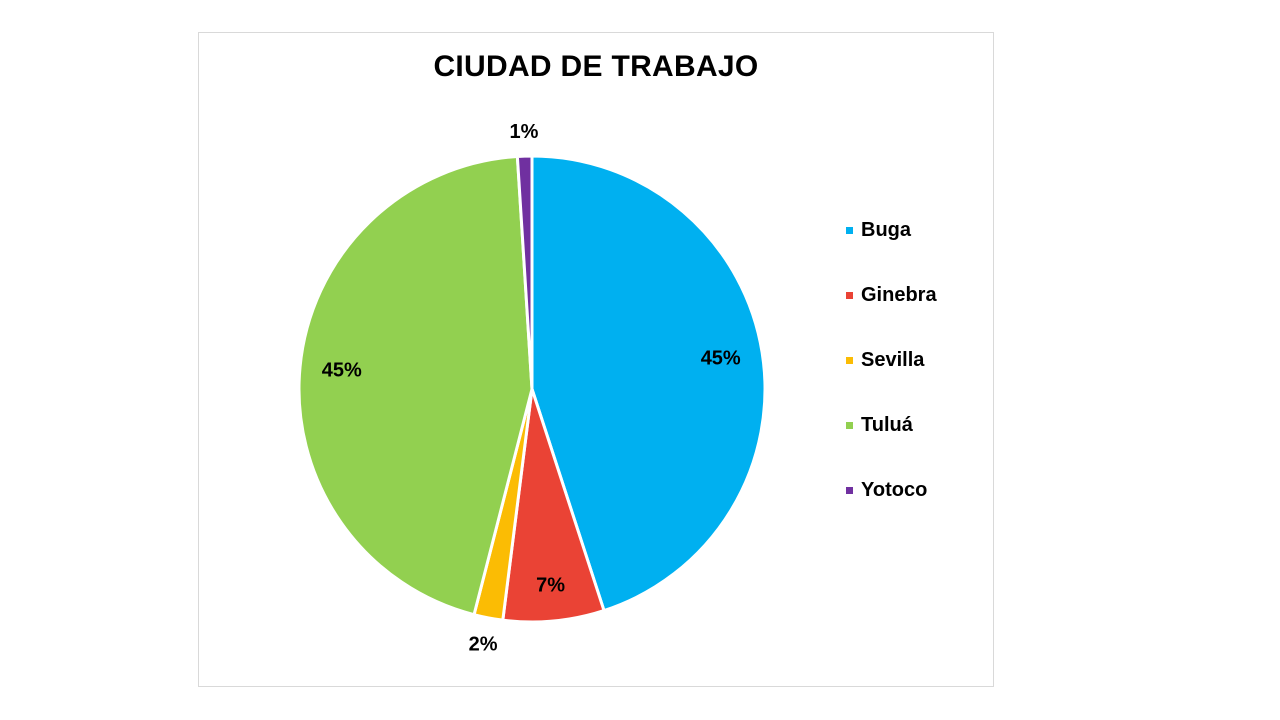 Image resolution: width=1280 pixels, height=720 pixels. Describe the element at coordinates (415, 385) in the screenshot. I see `pie-slice-tulua` at that location.